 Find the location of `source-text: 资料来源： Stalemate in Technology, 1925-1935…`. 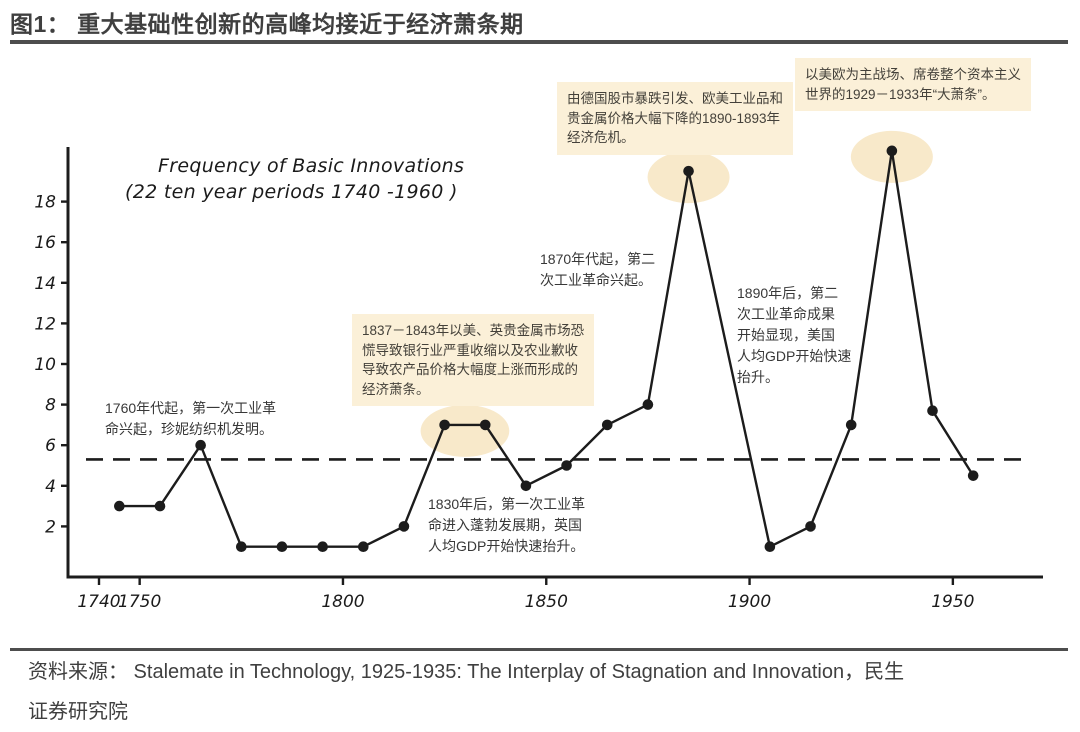

source-text: 资料来源： Stalemate in Technology, 1925-1935… is located at coordinates (466, 692).